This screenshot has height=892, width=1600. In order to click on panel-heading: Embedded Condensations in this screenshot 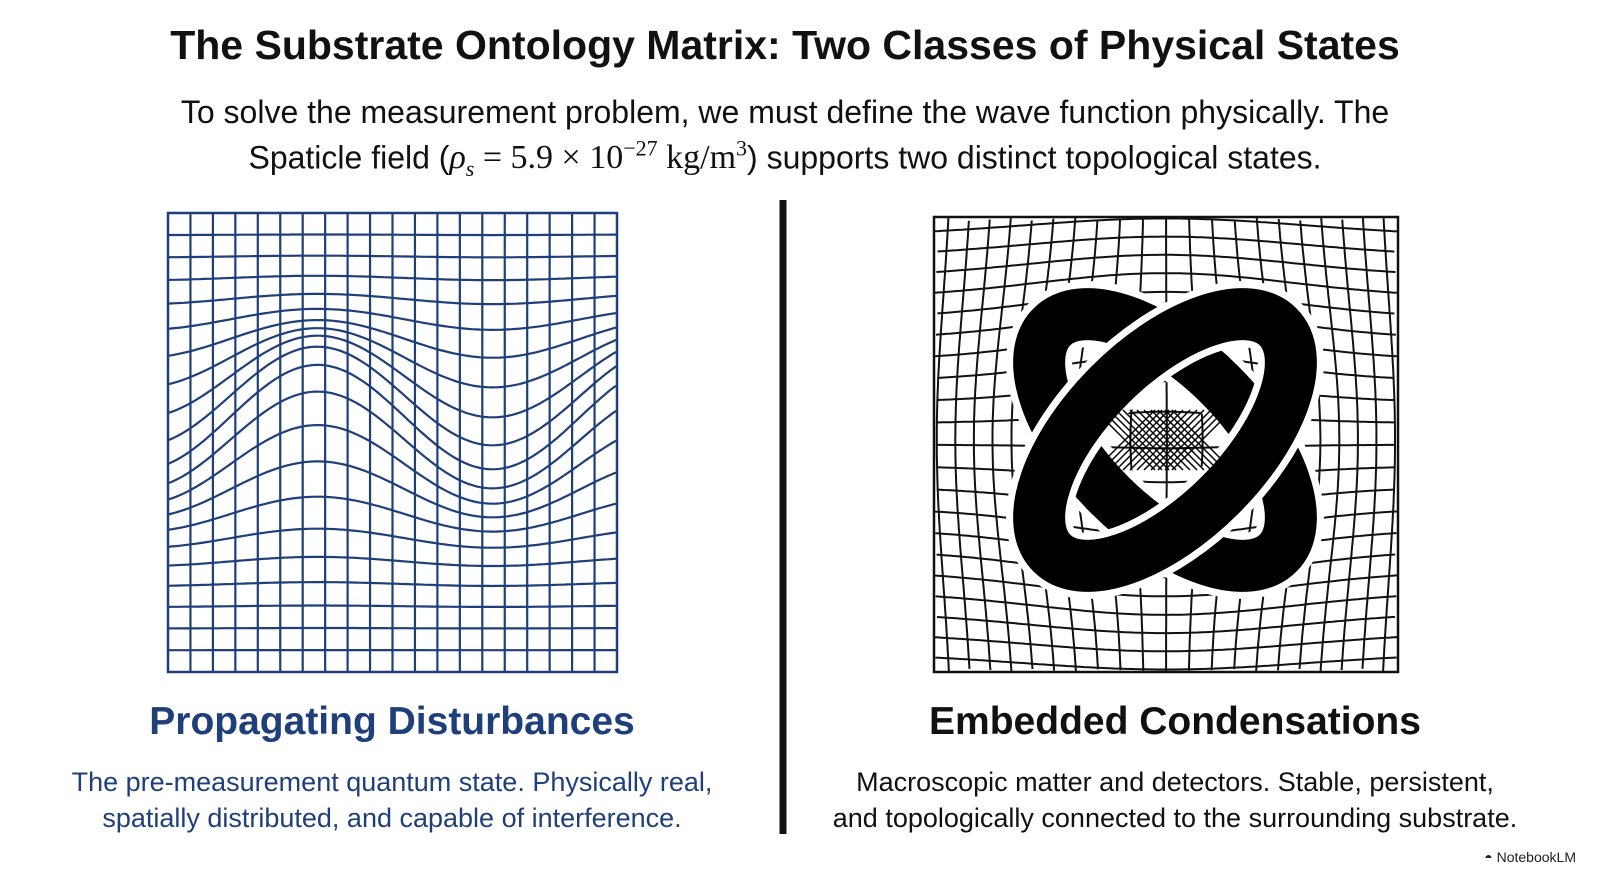, I will do `click(1175, 721)`.